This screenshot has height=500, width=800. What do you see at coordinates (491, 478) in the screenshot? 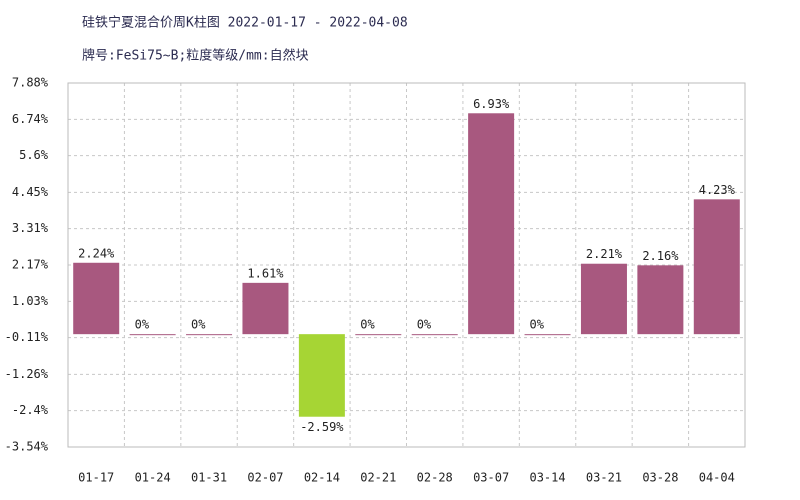
I see `x-tick-label: 03-07` at bounding box center [491, 478].